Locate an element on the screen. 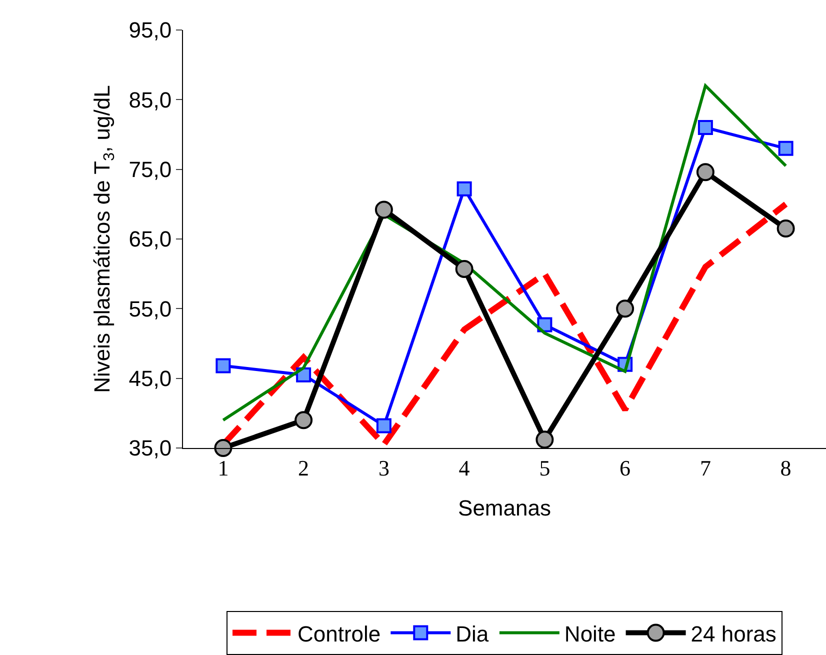  y-tick-label: 75,0 is located at coordinates (150, 169).